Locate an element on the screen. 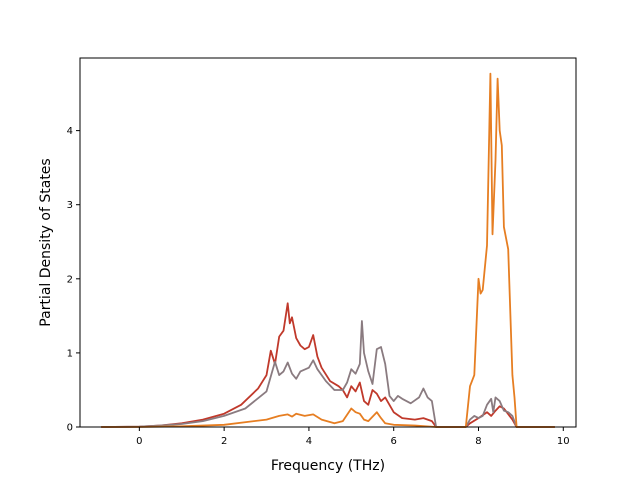 The height and width of the screenshot is (480, 640). y-tick-label: 2 is located at coordinates (70, 279).